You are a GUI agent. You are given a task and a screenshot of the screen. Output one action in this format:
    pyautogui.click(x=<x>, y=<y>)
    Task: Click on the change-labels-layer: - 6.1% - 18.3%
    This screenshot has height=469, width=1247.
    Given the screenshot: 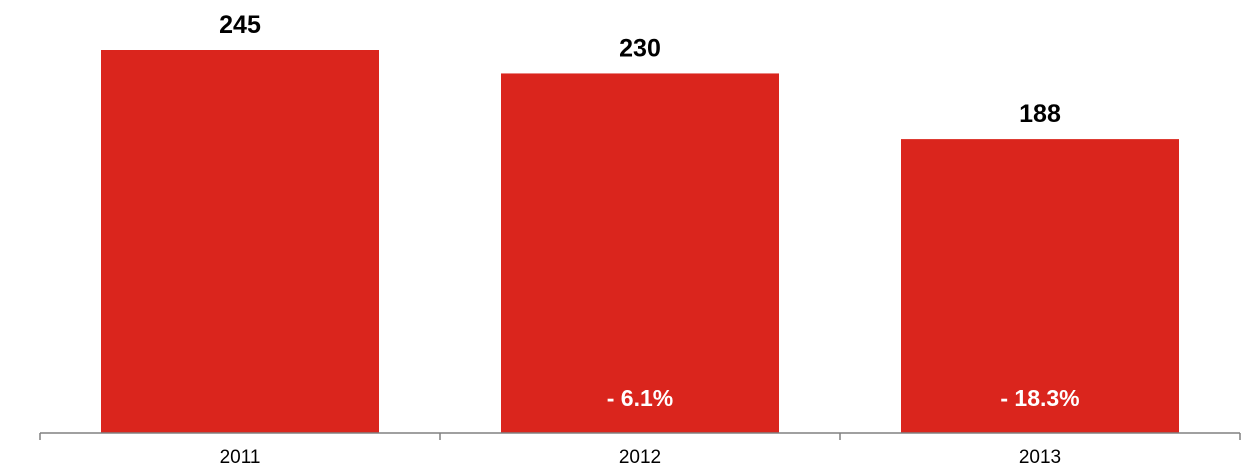 What is the action you would take?
    pyautogui.click(x=843, y=398)
    